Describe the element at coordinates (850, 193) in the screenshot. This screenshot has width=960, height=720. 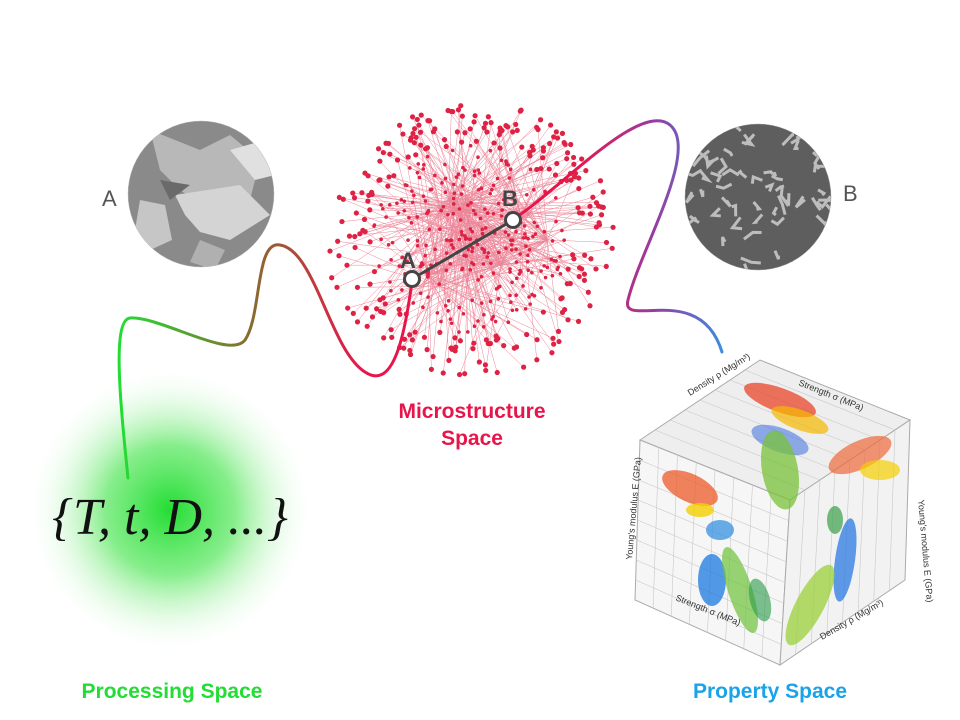
I see `micrograph-b-label: B` at that location.